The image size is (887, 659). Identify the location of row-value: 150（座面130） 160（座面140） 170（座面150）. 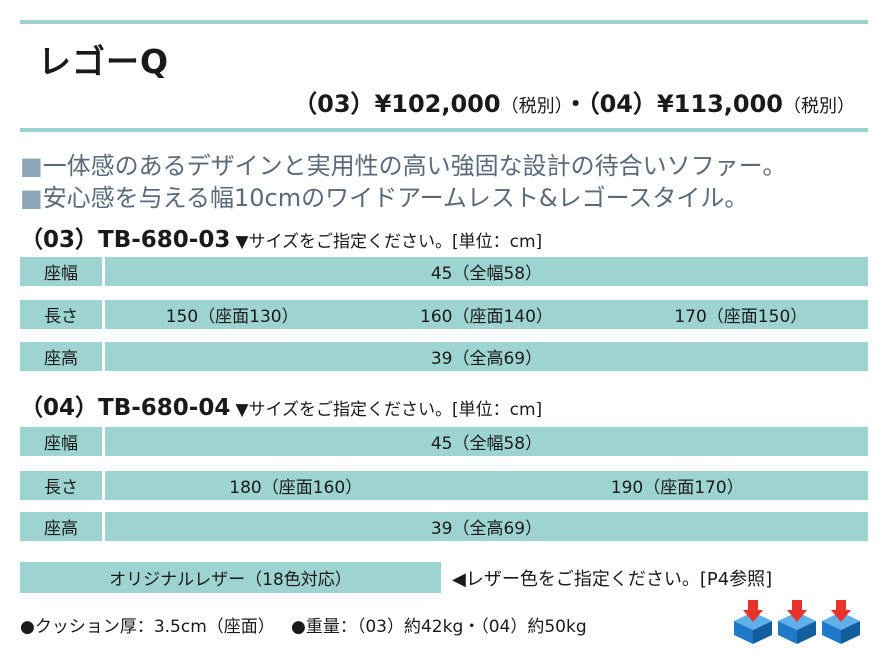
(486, 314).